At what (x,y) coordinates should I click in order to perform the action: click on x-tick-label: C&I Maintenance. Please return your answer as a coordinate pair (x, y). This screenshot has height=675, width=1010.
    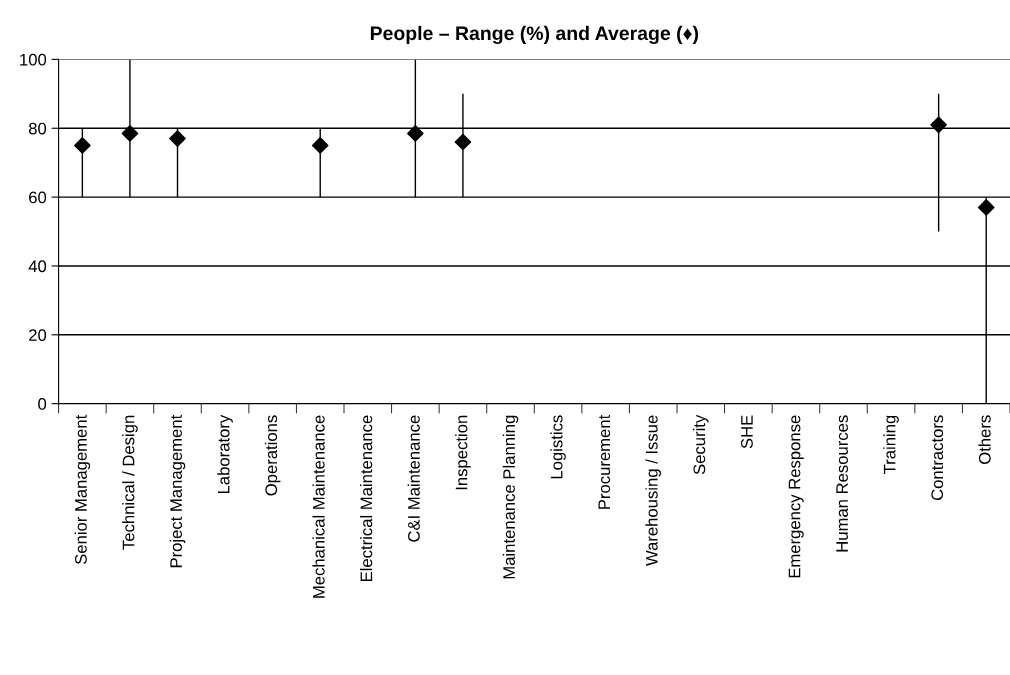
    Looking at the image, I should click on (413, 478).